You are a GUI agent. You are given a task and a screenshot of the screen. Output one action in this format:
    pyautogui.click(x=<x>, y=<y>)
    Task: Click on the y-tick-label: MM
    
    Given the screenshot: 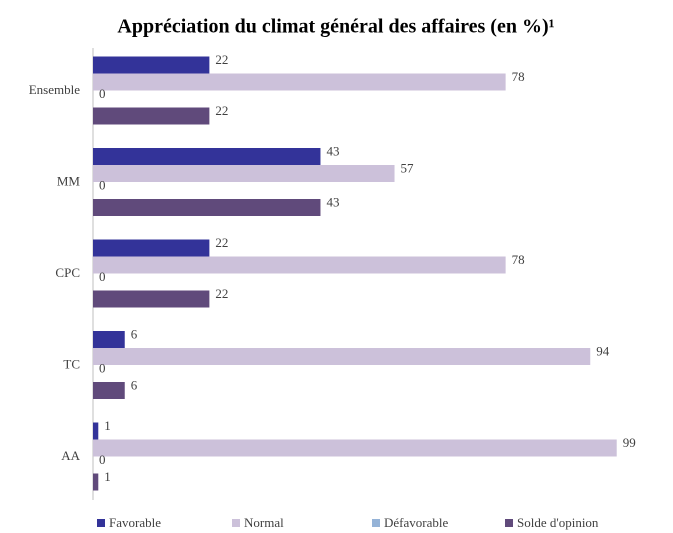 What is the action you would take?
    pyautogui.click(x=69, y=180)
    